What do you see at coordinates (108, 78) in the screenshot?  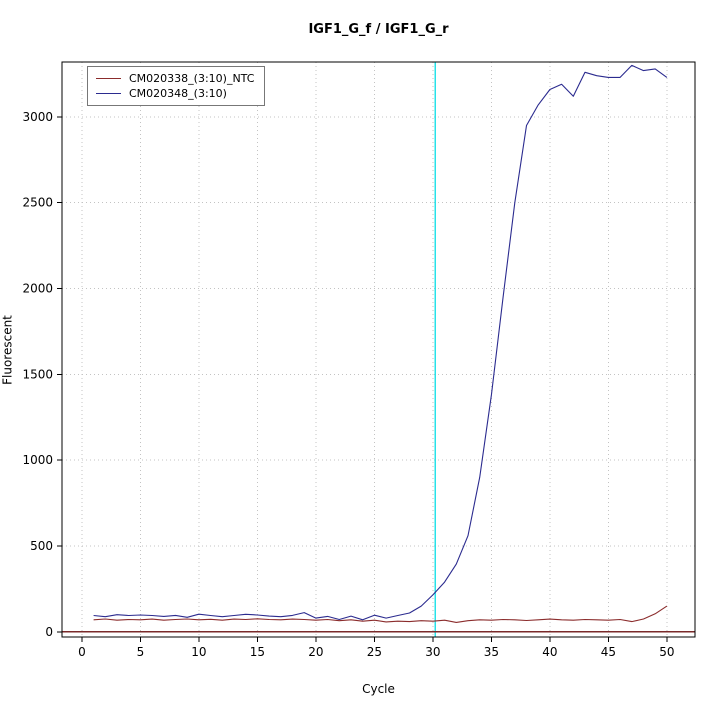 I see `legend-line-sample-ntc` at bounding box center [108, 78].